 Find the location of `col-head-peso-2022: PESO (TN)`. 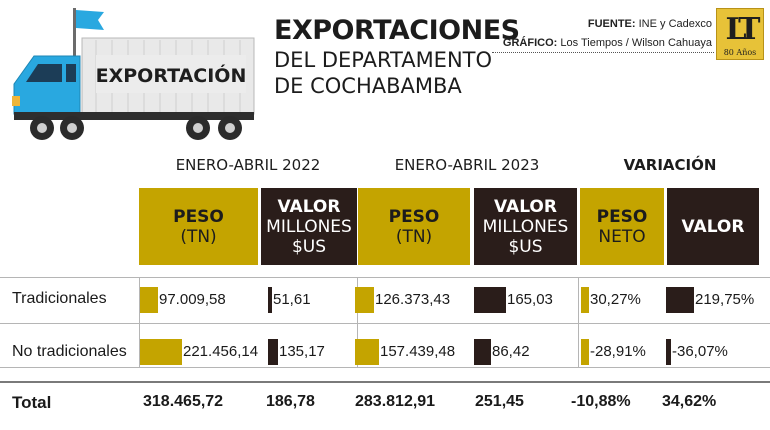

col-head-peso-2022: PESO (TN) is located at coordinates (198, 226).